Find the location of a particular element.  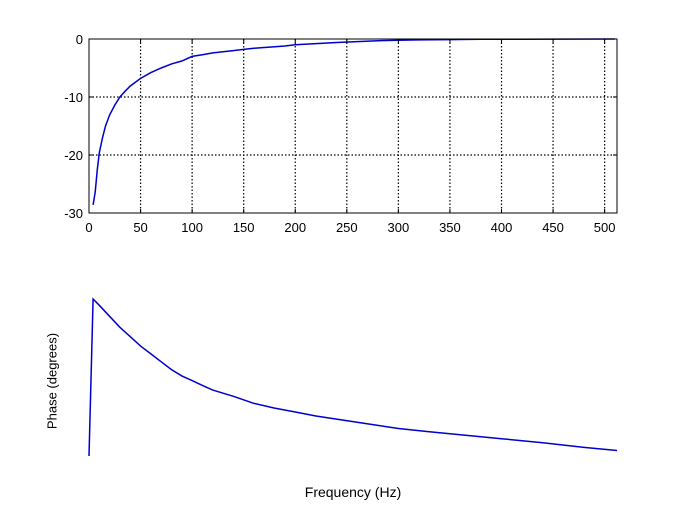

magnitude-x-tick-labels: 0 50 100 150 200 250 300 350 400 450 500 is located at coordinates (350, 227).